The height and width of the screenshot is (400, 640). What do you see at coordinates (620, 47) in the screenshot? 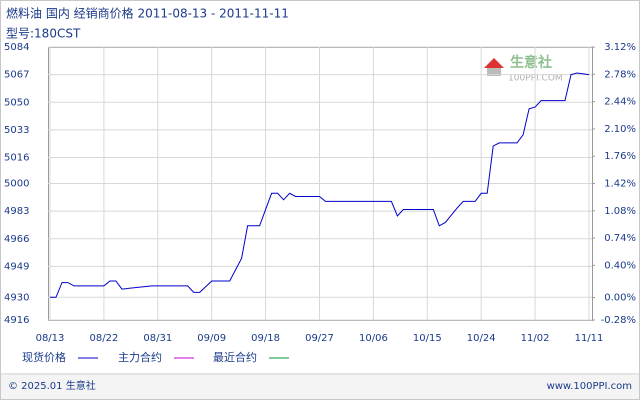
I see `y2-tick-label: 3.12%` at bounding box center [620, 47].